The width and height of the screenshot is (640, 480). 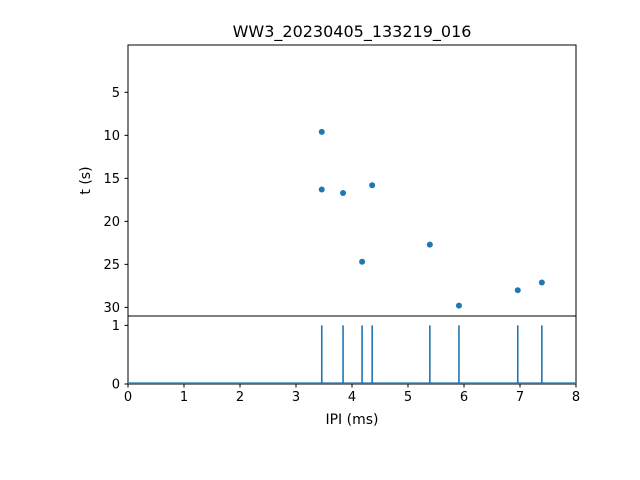 I want to click on x-tick-label: 6, so click(x=464, y=397).